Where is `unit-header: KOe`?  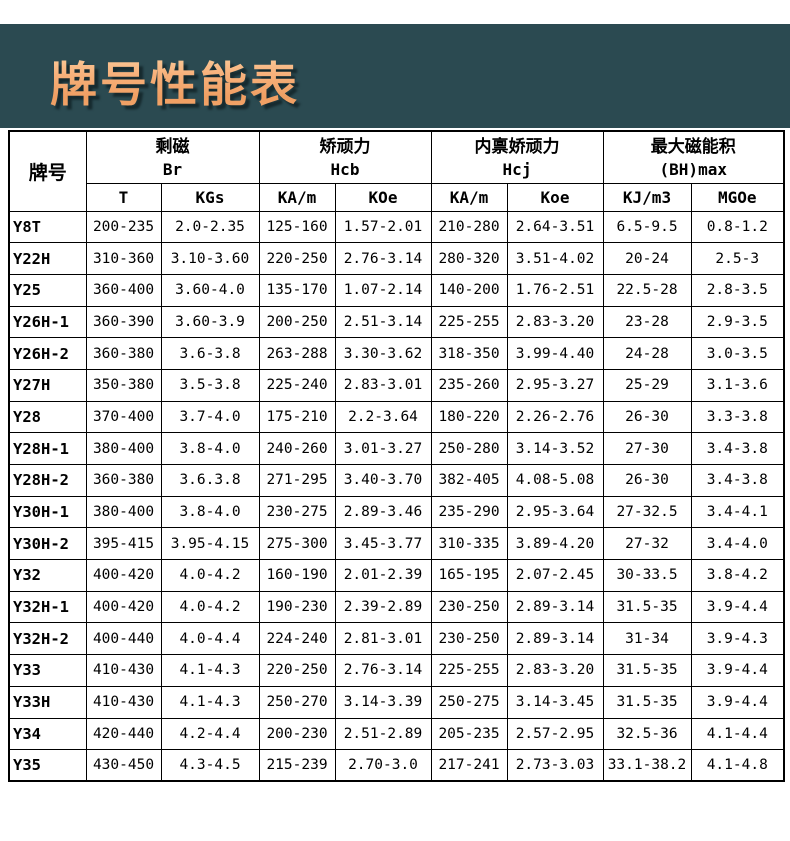 unit-header: KOe is located at coordinates (383, 197).